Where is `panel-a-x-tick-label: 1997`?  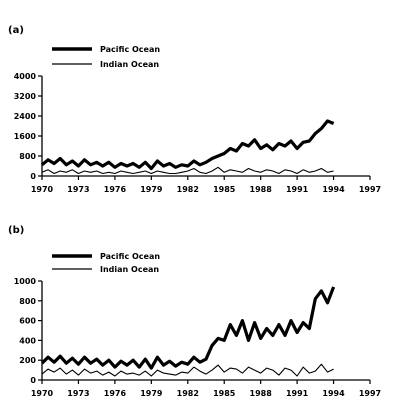
panel-a-x-tick-label: 1997 is located at coordinates (370, 189).